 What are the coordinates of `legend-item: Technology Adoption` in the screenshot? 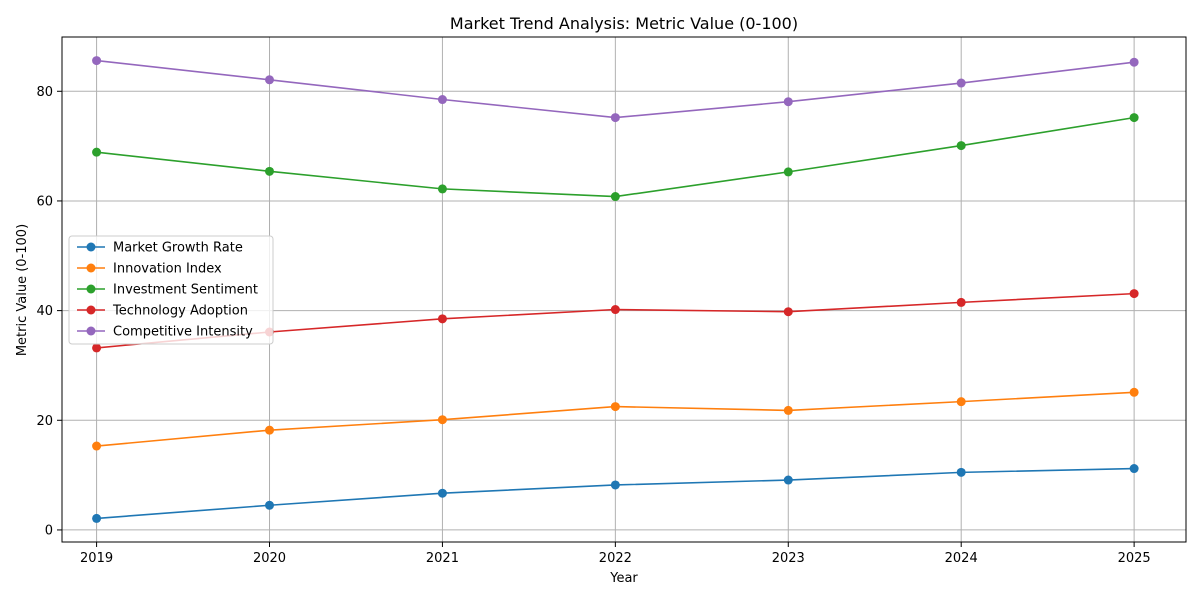 It's located at (162, 311).